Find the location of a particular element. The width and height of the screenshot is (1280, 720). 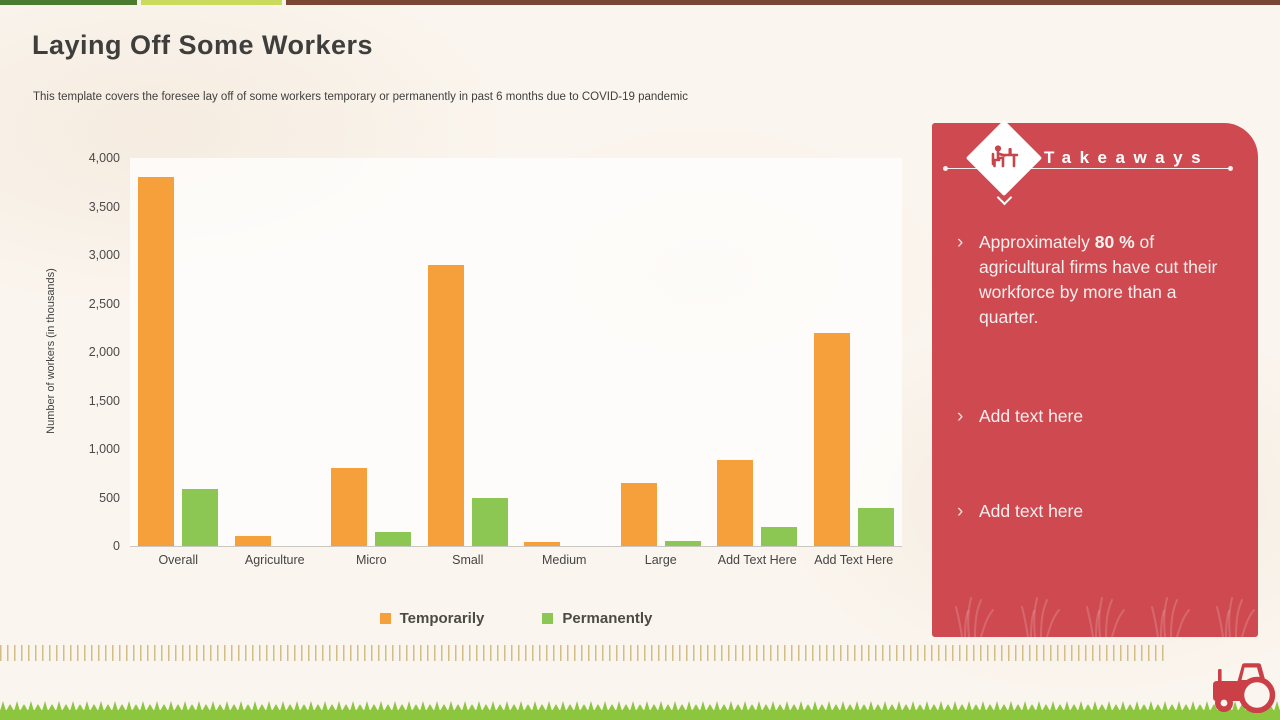

y-tick-label-1,000: 1,000 is located at coordinates (104, 449).